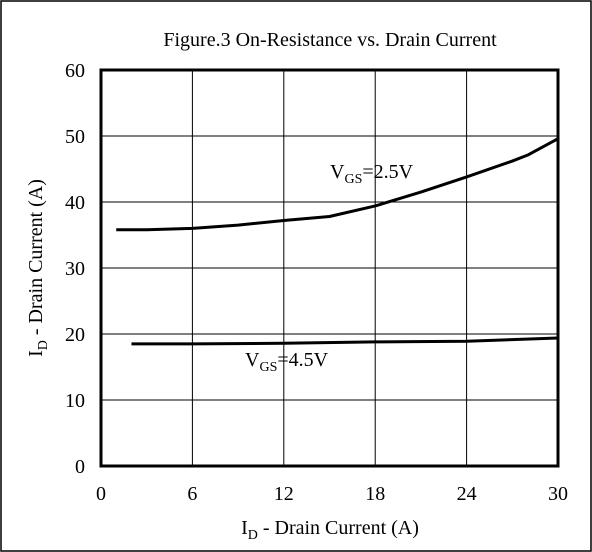 The width and height of the screenshot is (592, 552). I want to click on series-label: VGS=2.5V, so click(372, 174).